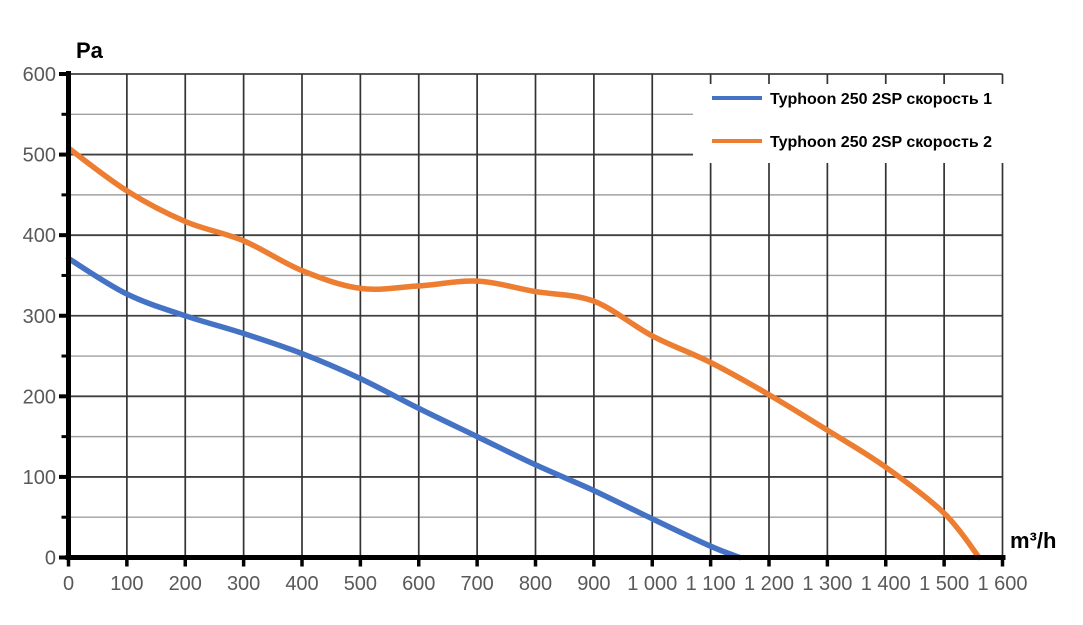 The width and height of the screenshot is (1083, 625). Describe the element at coordinates (1002, 584) in the screenshot. I see `x-tick-label: 1 600` at that location.